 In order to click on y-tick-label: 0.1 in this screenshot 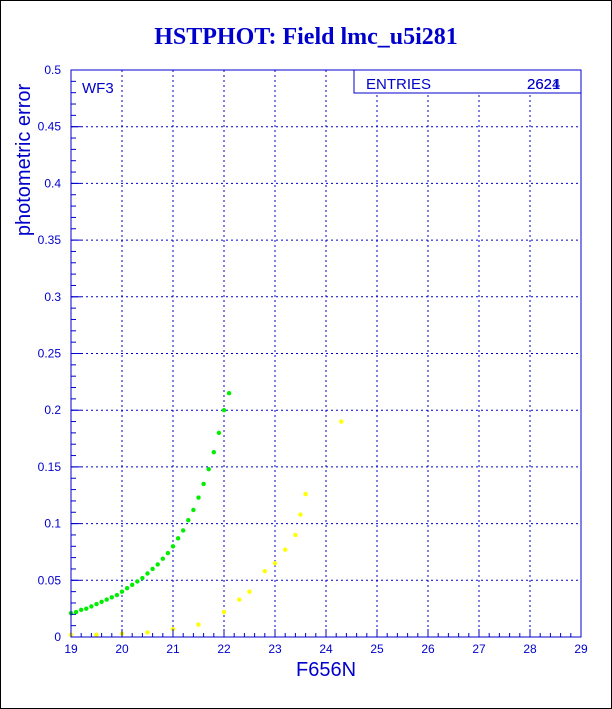, I will do `click(52, 524)`.